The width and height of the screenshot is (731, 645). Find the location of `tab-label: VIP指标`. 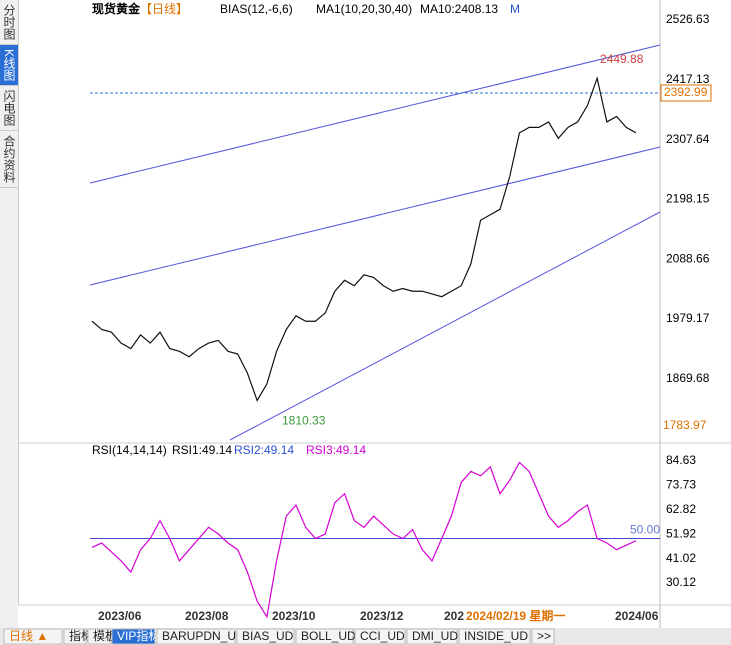

tab-label: VIP指标 is located at coordinates (138, 635).